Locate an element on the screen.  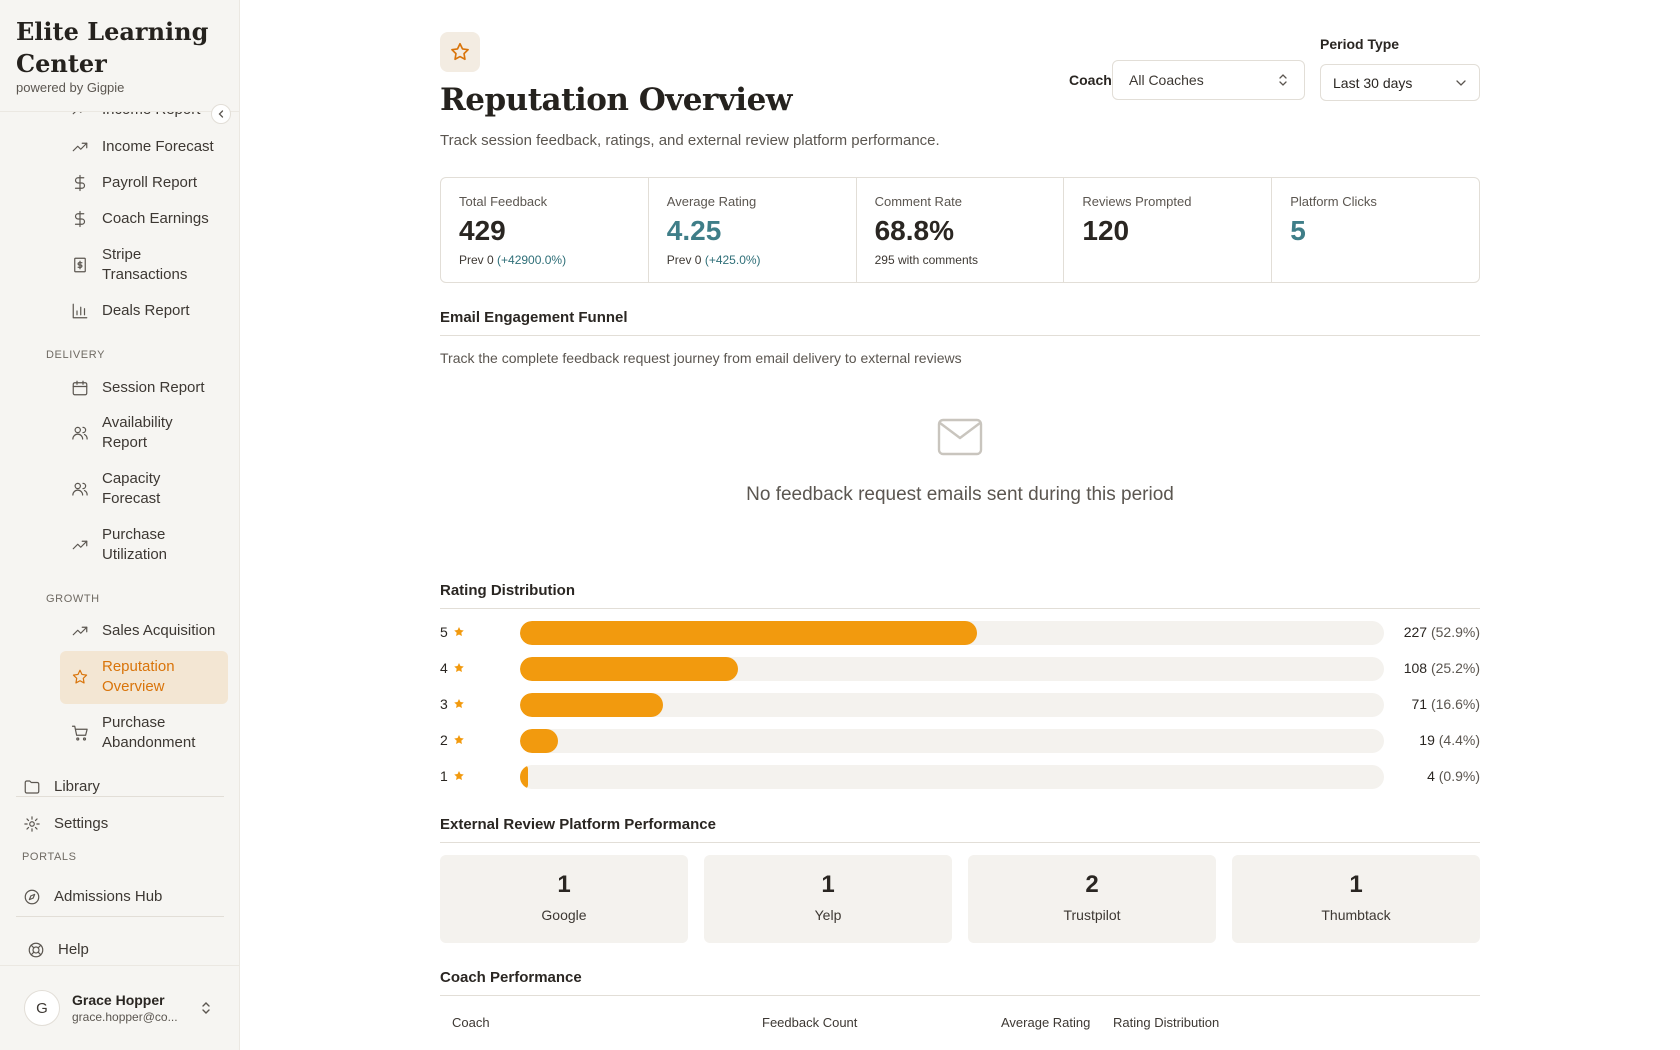
stat-value: 4.25 is located at coordinates (694, 230).